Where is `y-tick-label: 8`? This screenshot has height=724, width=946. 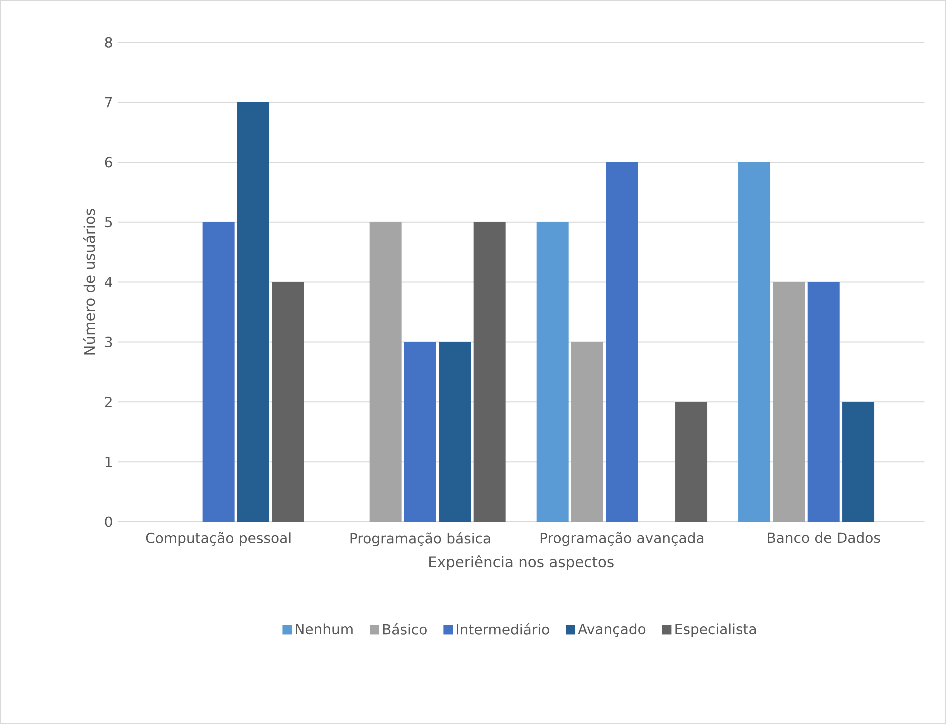
y-tick-label: 8 is located at coordinates (108, 42).